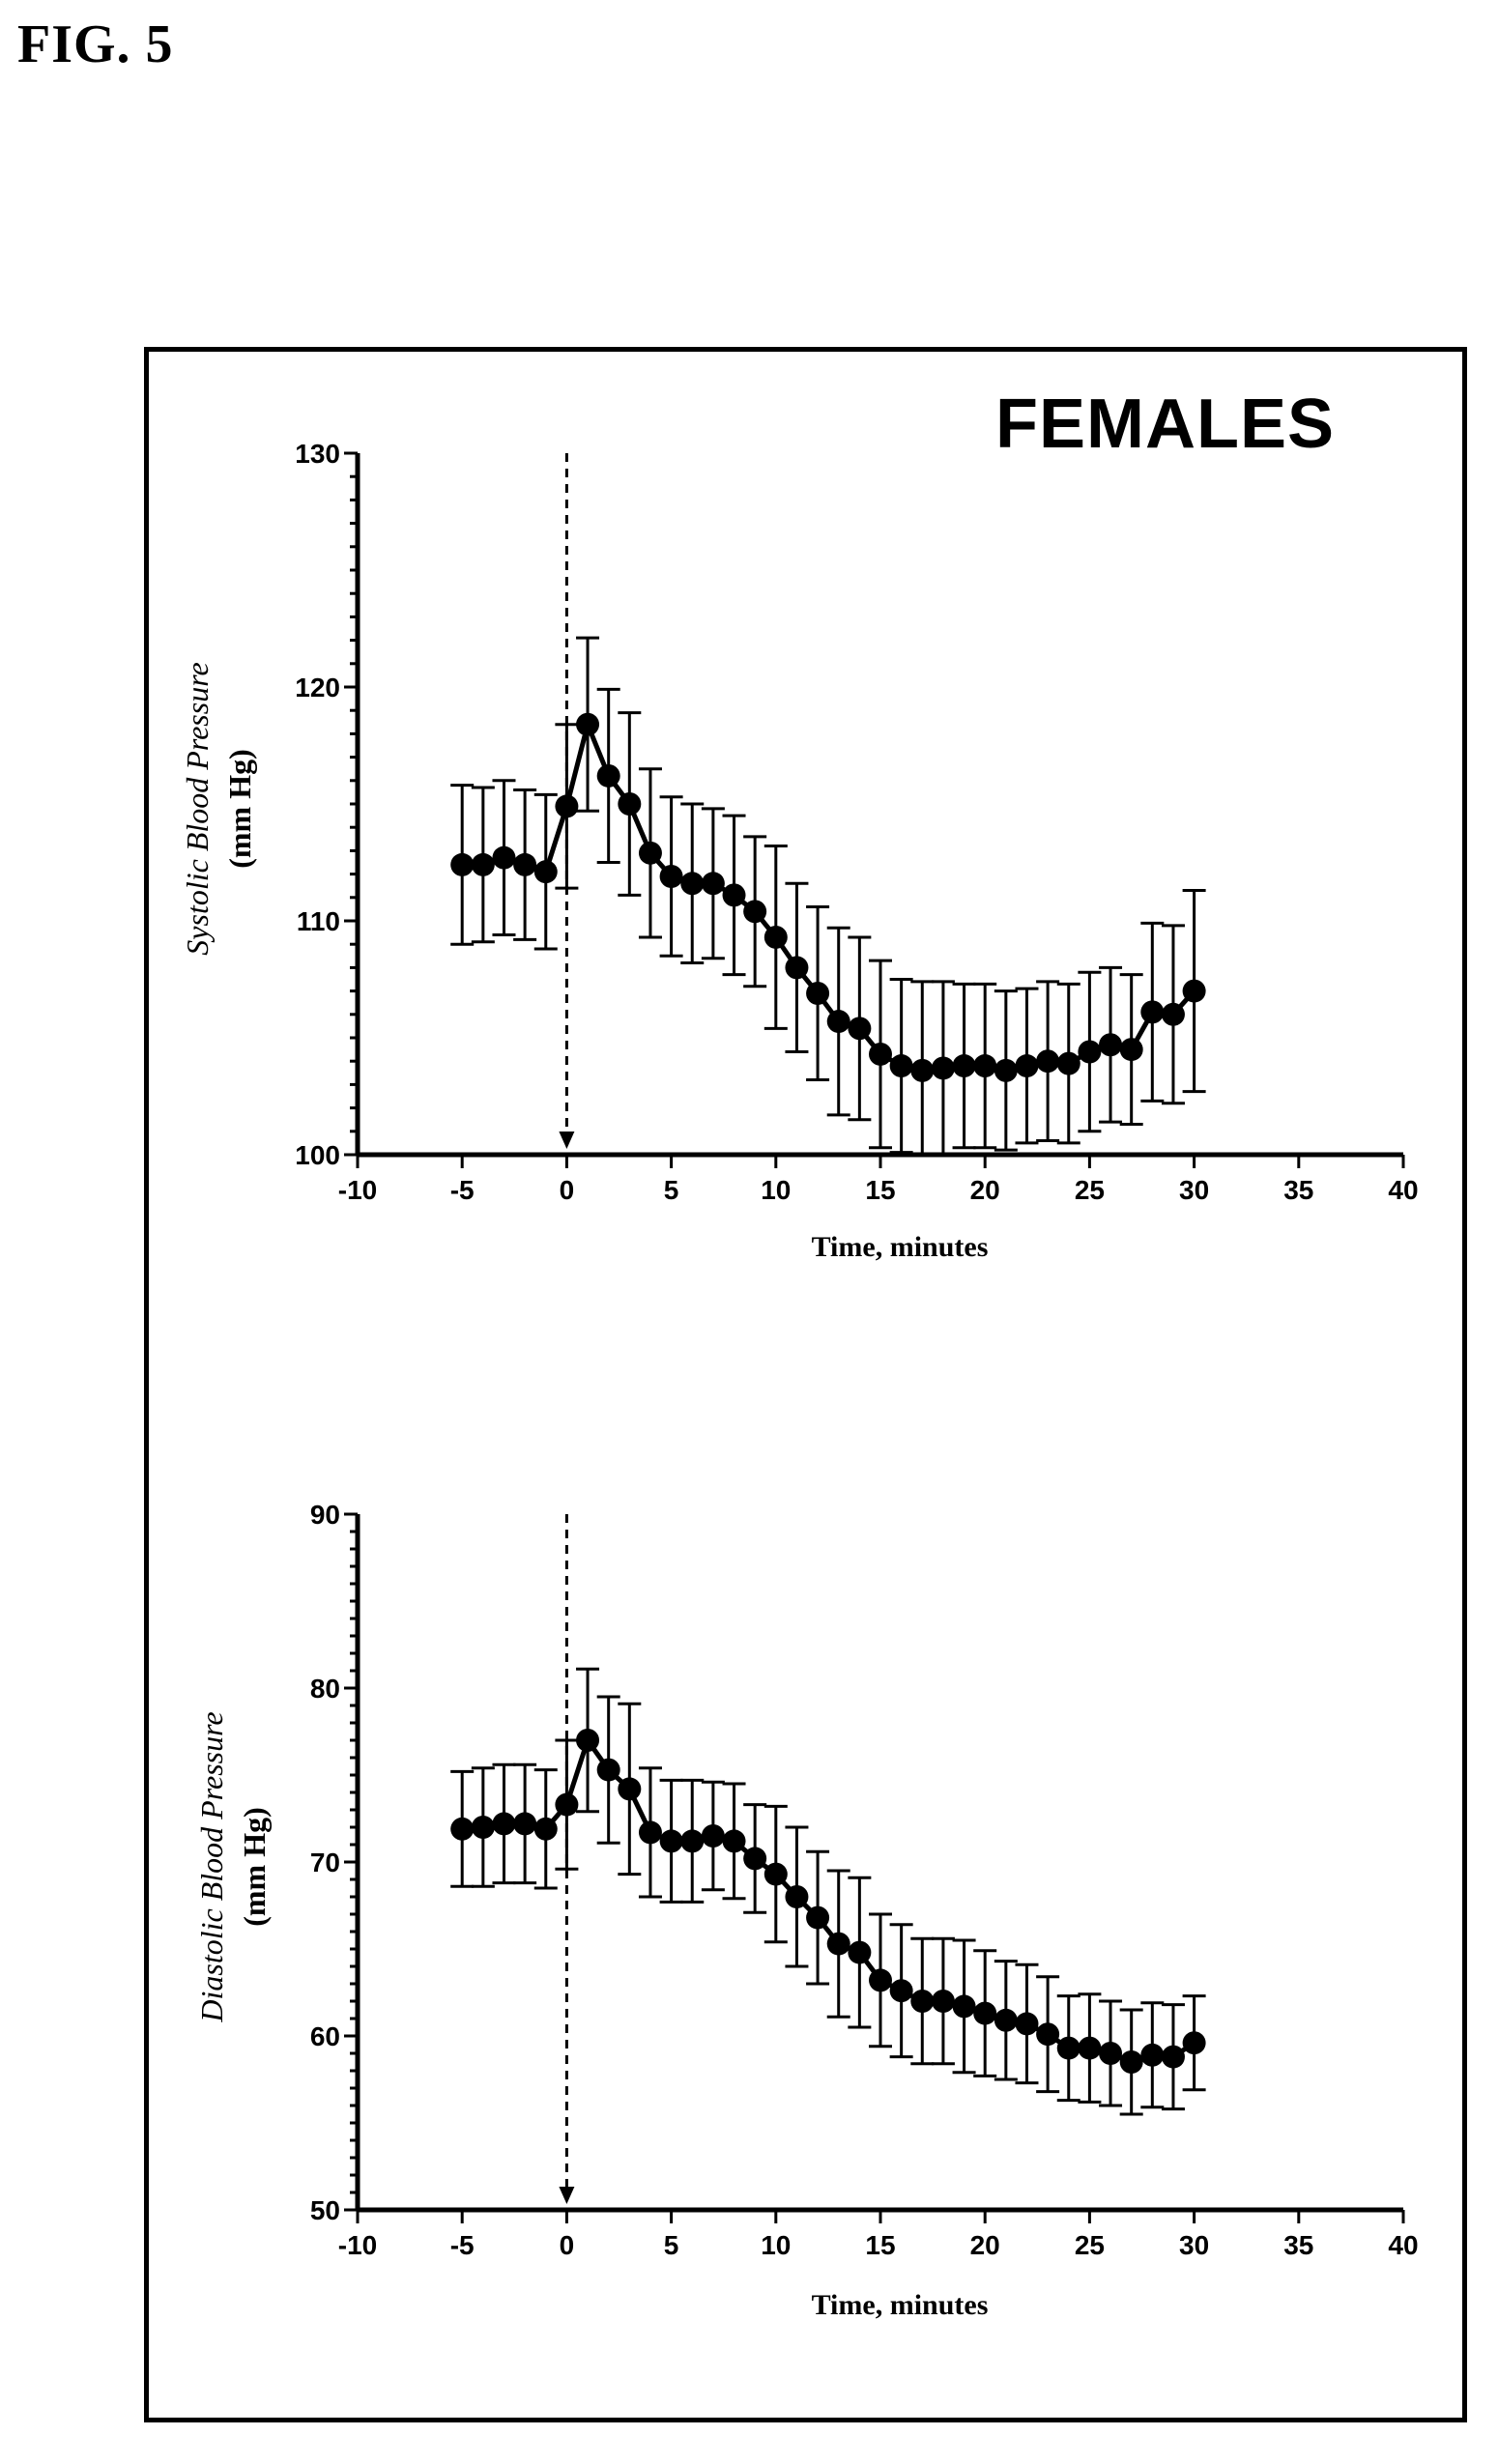 The height and width of the screenshot is (2464, 1498). I want to click on systolic-y-tick-label: 100, so click(317, 1155).